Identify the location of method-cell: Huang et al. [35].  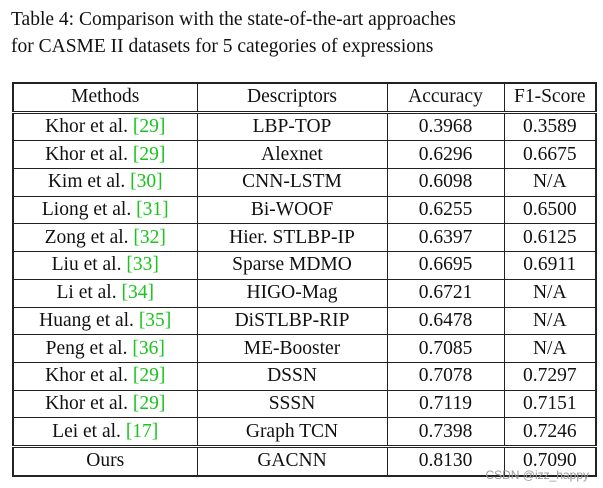
(105, 321).